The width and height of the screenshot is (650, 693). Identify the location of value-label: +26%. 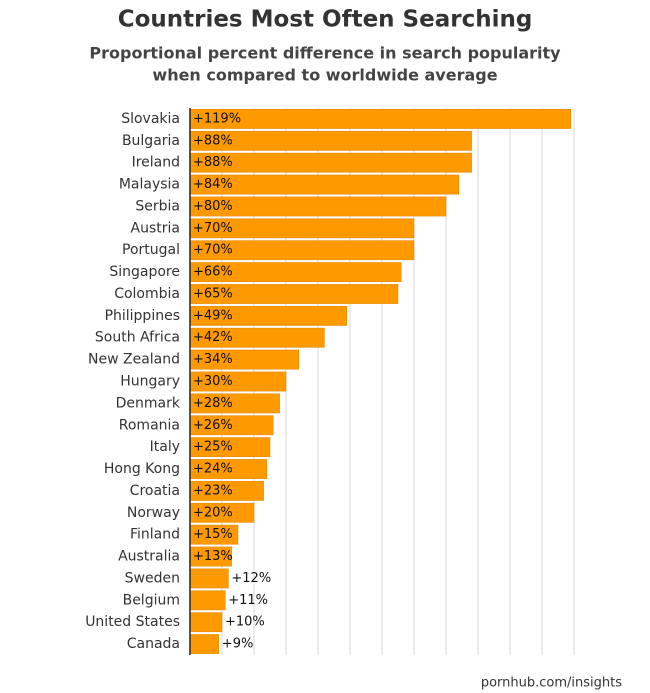
(213, 425).